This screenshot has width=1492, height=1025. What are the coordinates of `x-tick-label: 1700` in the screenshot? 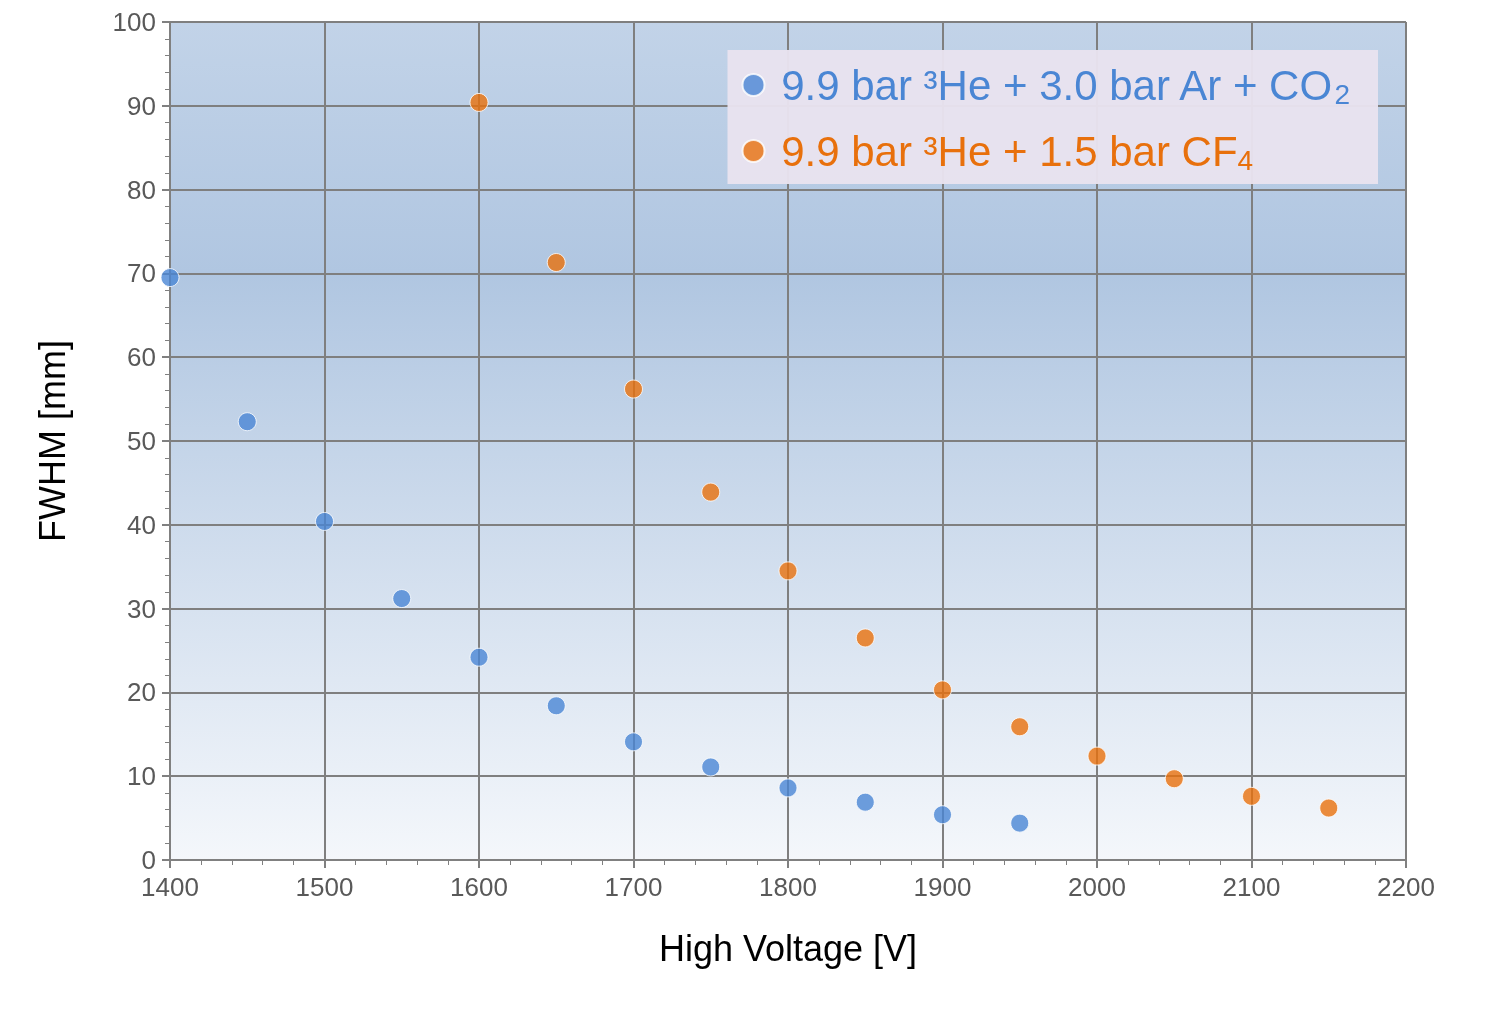 It's located at (633, 887).